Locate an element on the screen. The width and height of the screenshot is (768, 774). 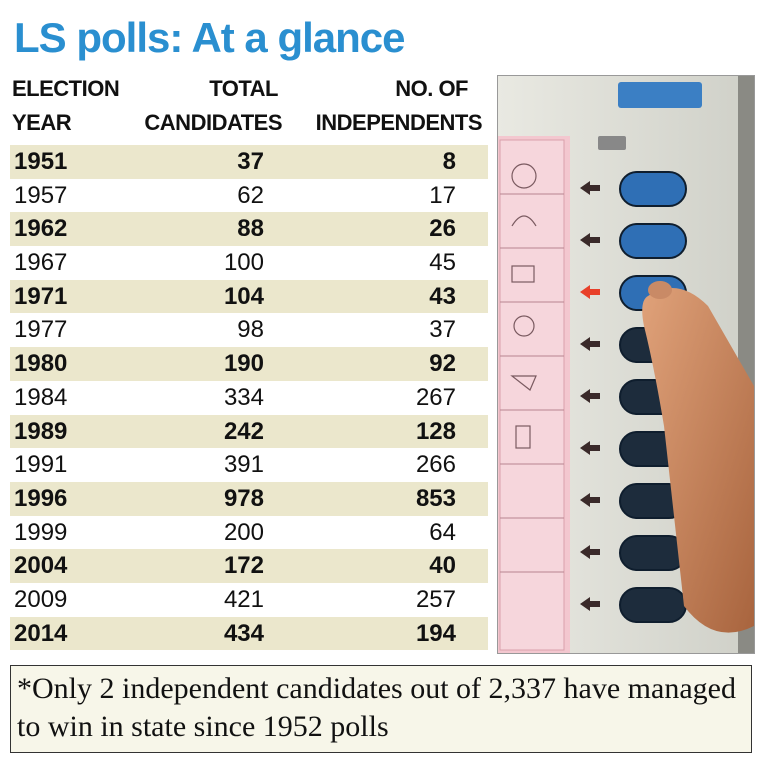
table-row: 2014 434 194 is located at coordinates (249, 633).